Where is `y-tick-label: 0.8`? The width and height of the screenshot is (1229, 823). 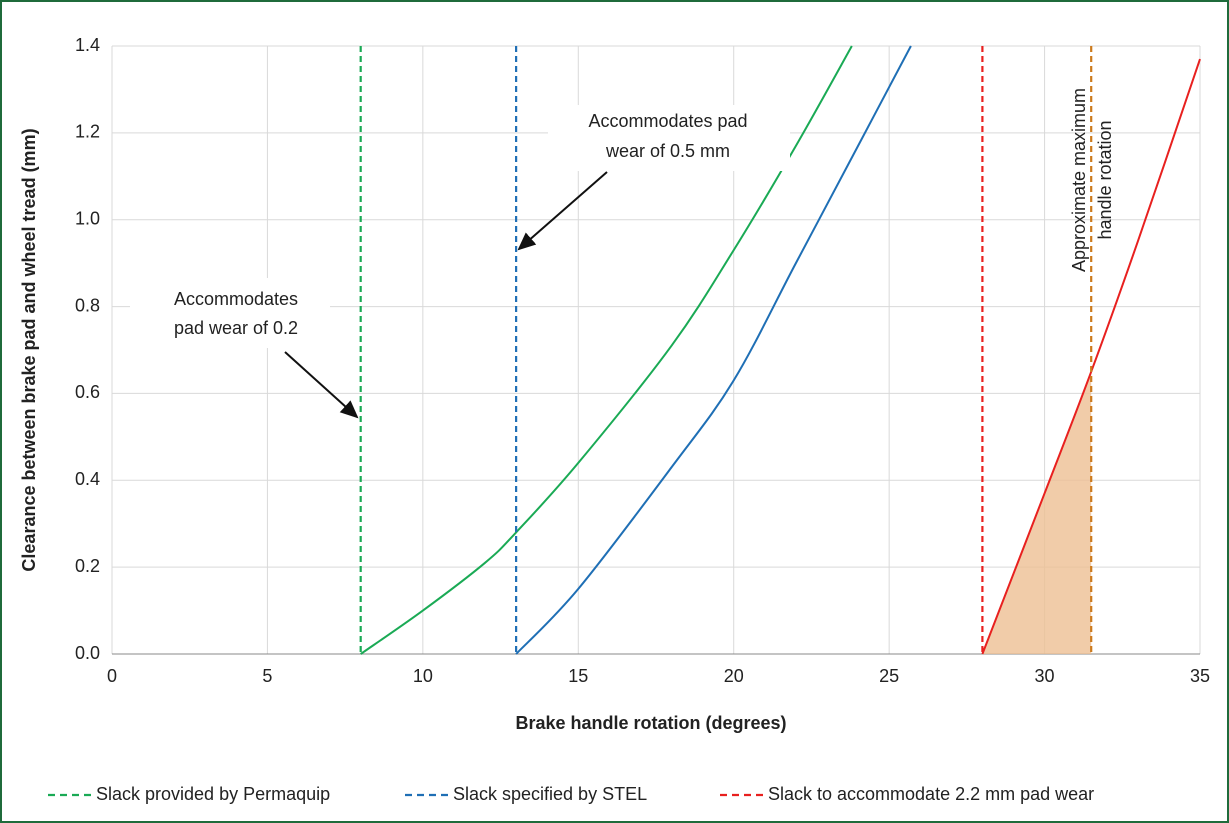 y-tick-label: 0.8 is located at coordinates (87, 305).